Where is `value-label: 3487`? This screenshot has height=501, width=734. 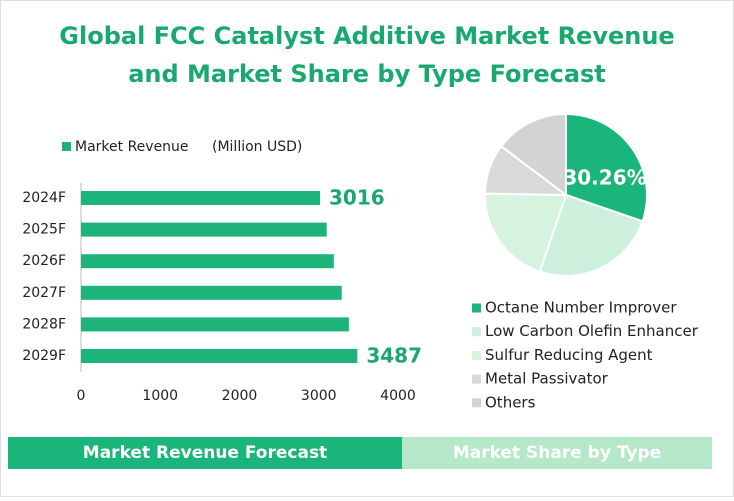
value-label: 3487 is located at coordinates (394, 356).